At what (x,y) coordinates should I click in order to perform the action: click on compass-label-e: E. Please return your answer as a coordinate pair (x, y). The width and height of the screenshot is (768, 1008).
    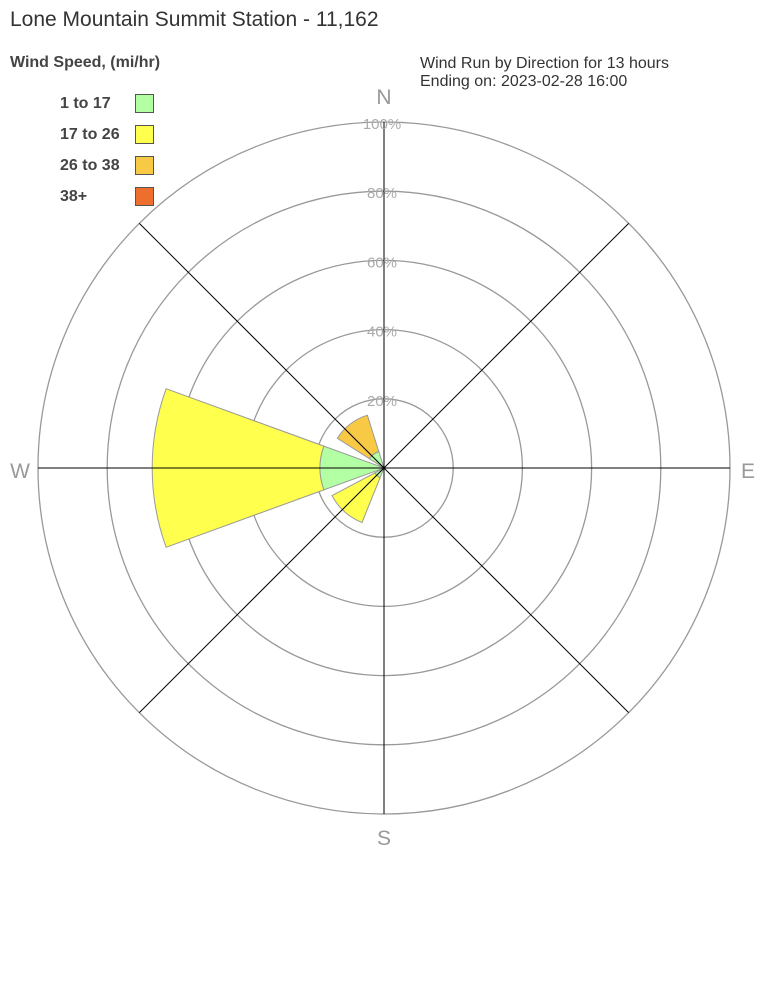
    Looking at the image, I should click on (748, 471).